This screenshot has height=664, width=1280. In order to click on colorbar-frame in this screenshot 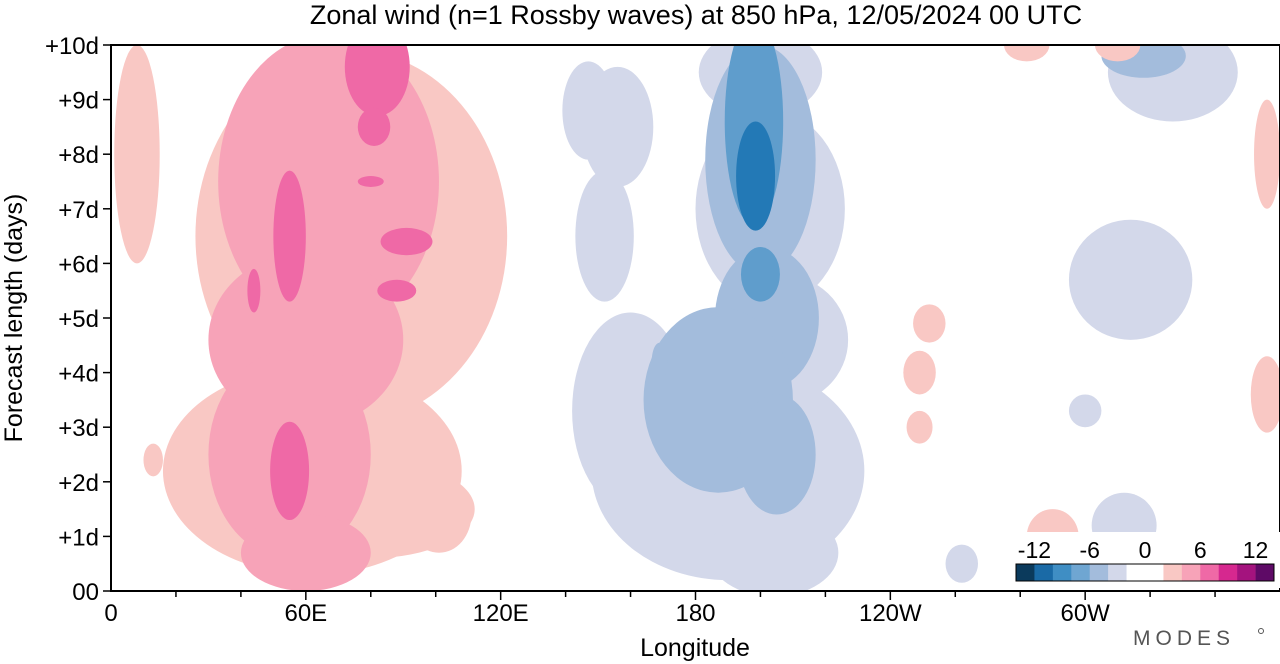, I will do `click(1145, 572)`.